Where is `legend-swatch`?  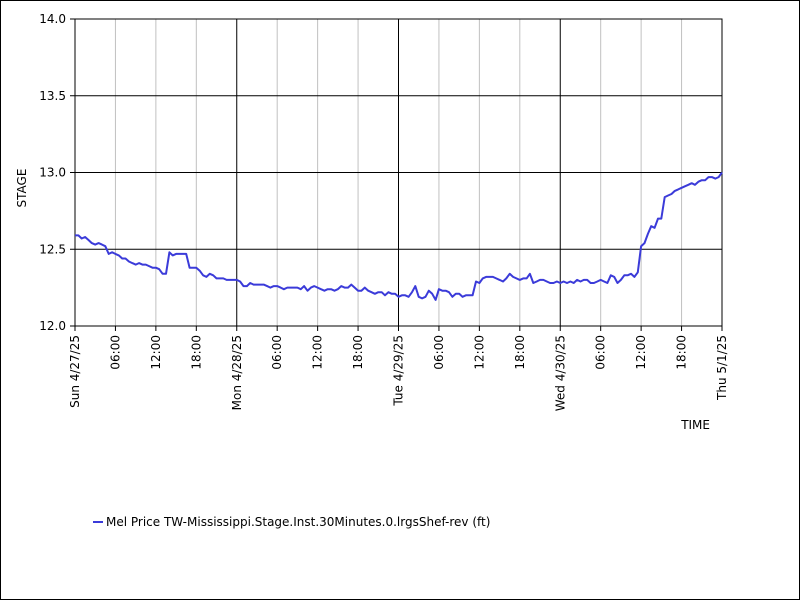
legend-swatch is located at coordinates (98, 522).